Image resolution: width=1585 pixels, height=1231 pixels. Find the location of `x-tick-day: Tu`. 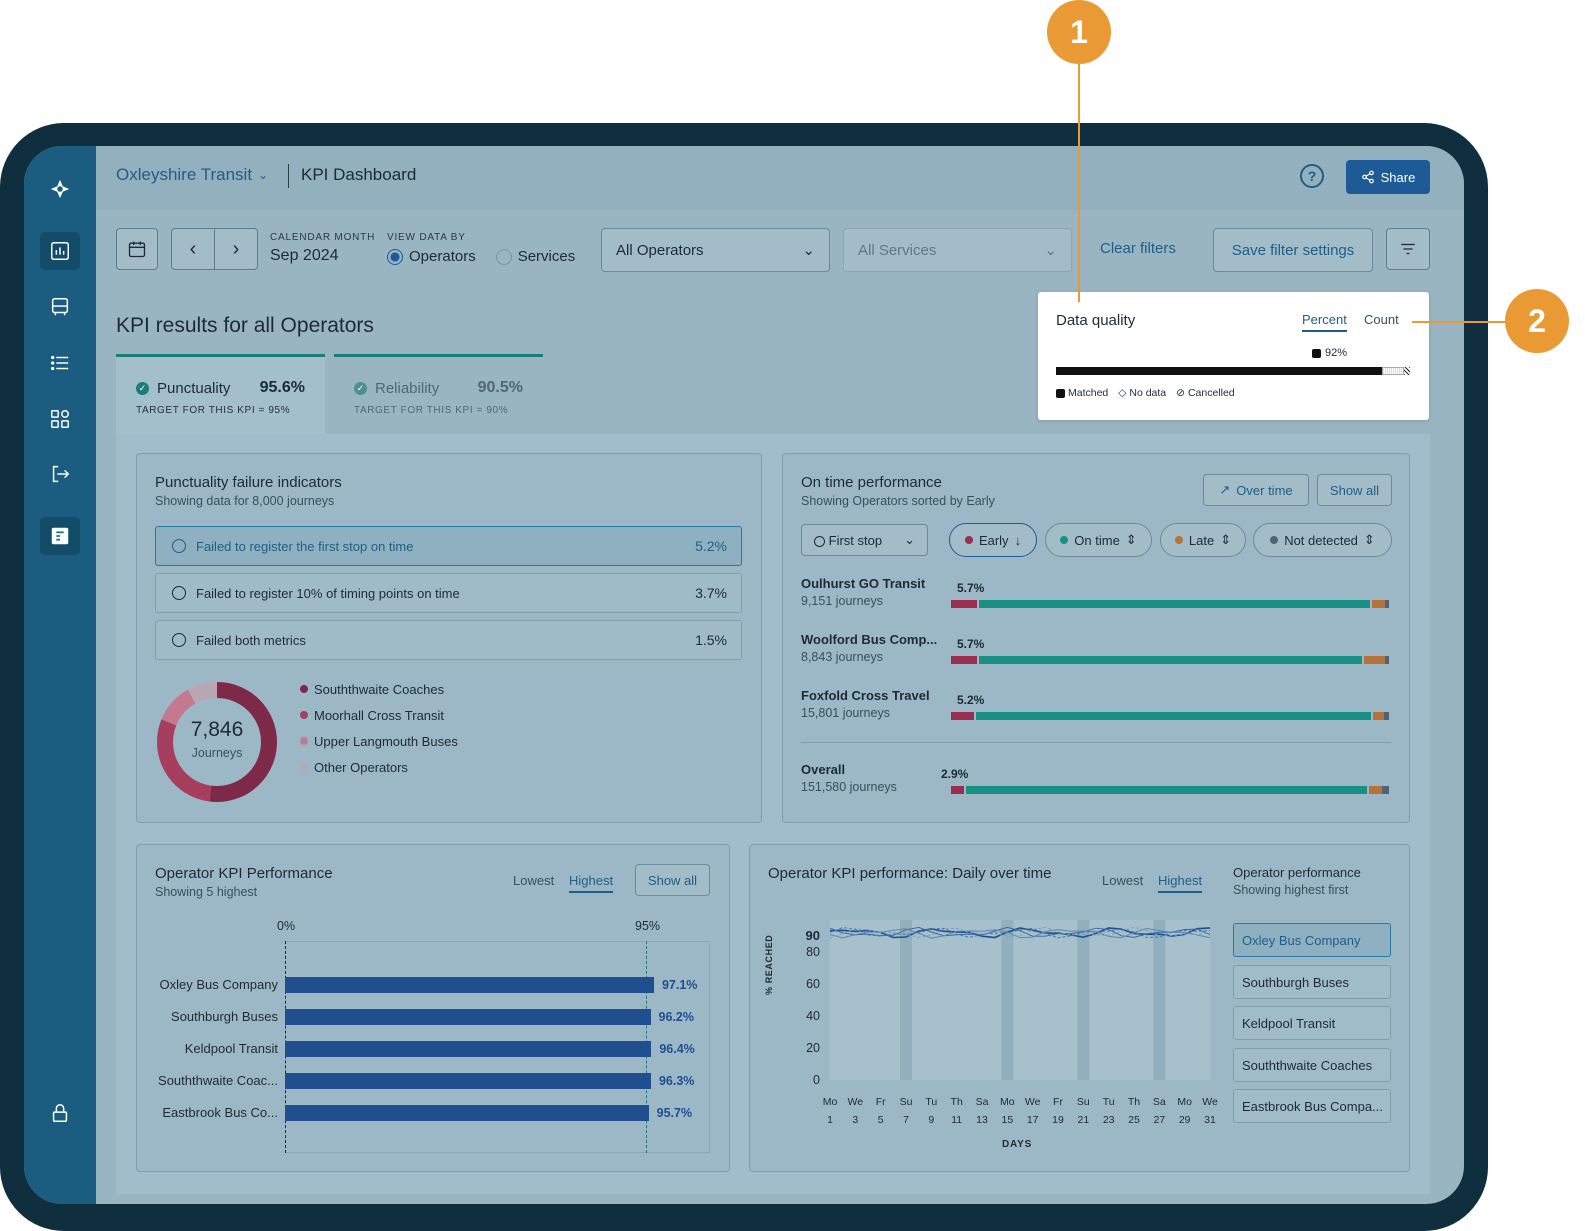

x-tick-day: Tu is located at coordinates (1109, 1102).